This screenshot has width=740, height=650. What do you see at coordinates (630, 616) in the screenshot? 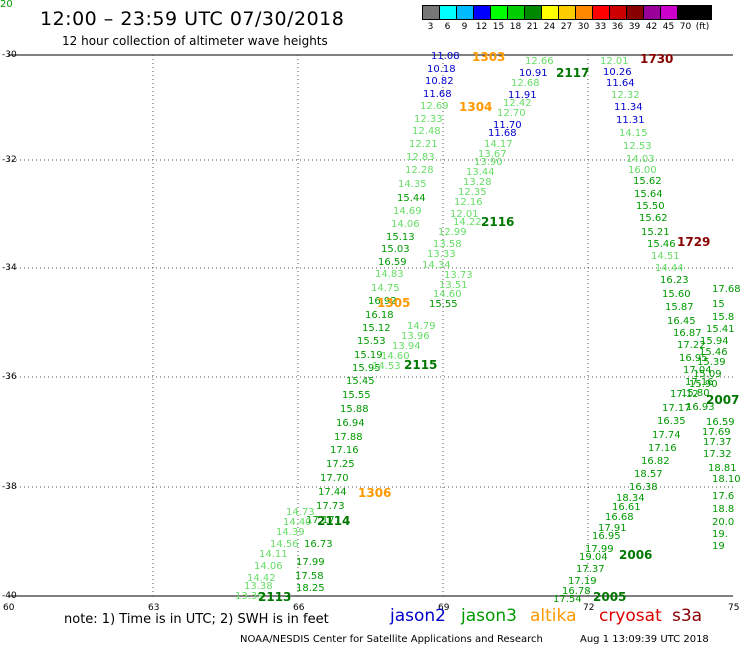
I see `legend-cryosat: cryosat` at bounding box center [630, 616].